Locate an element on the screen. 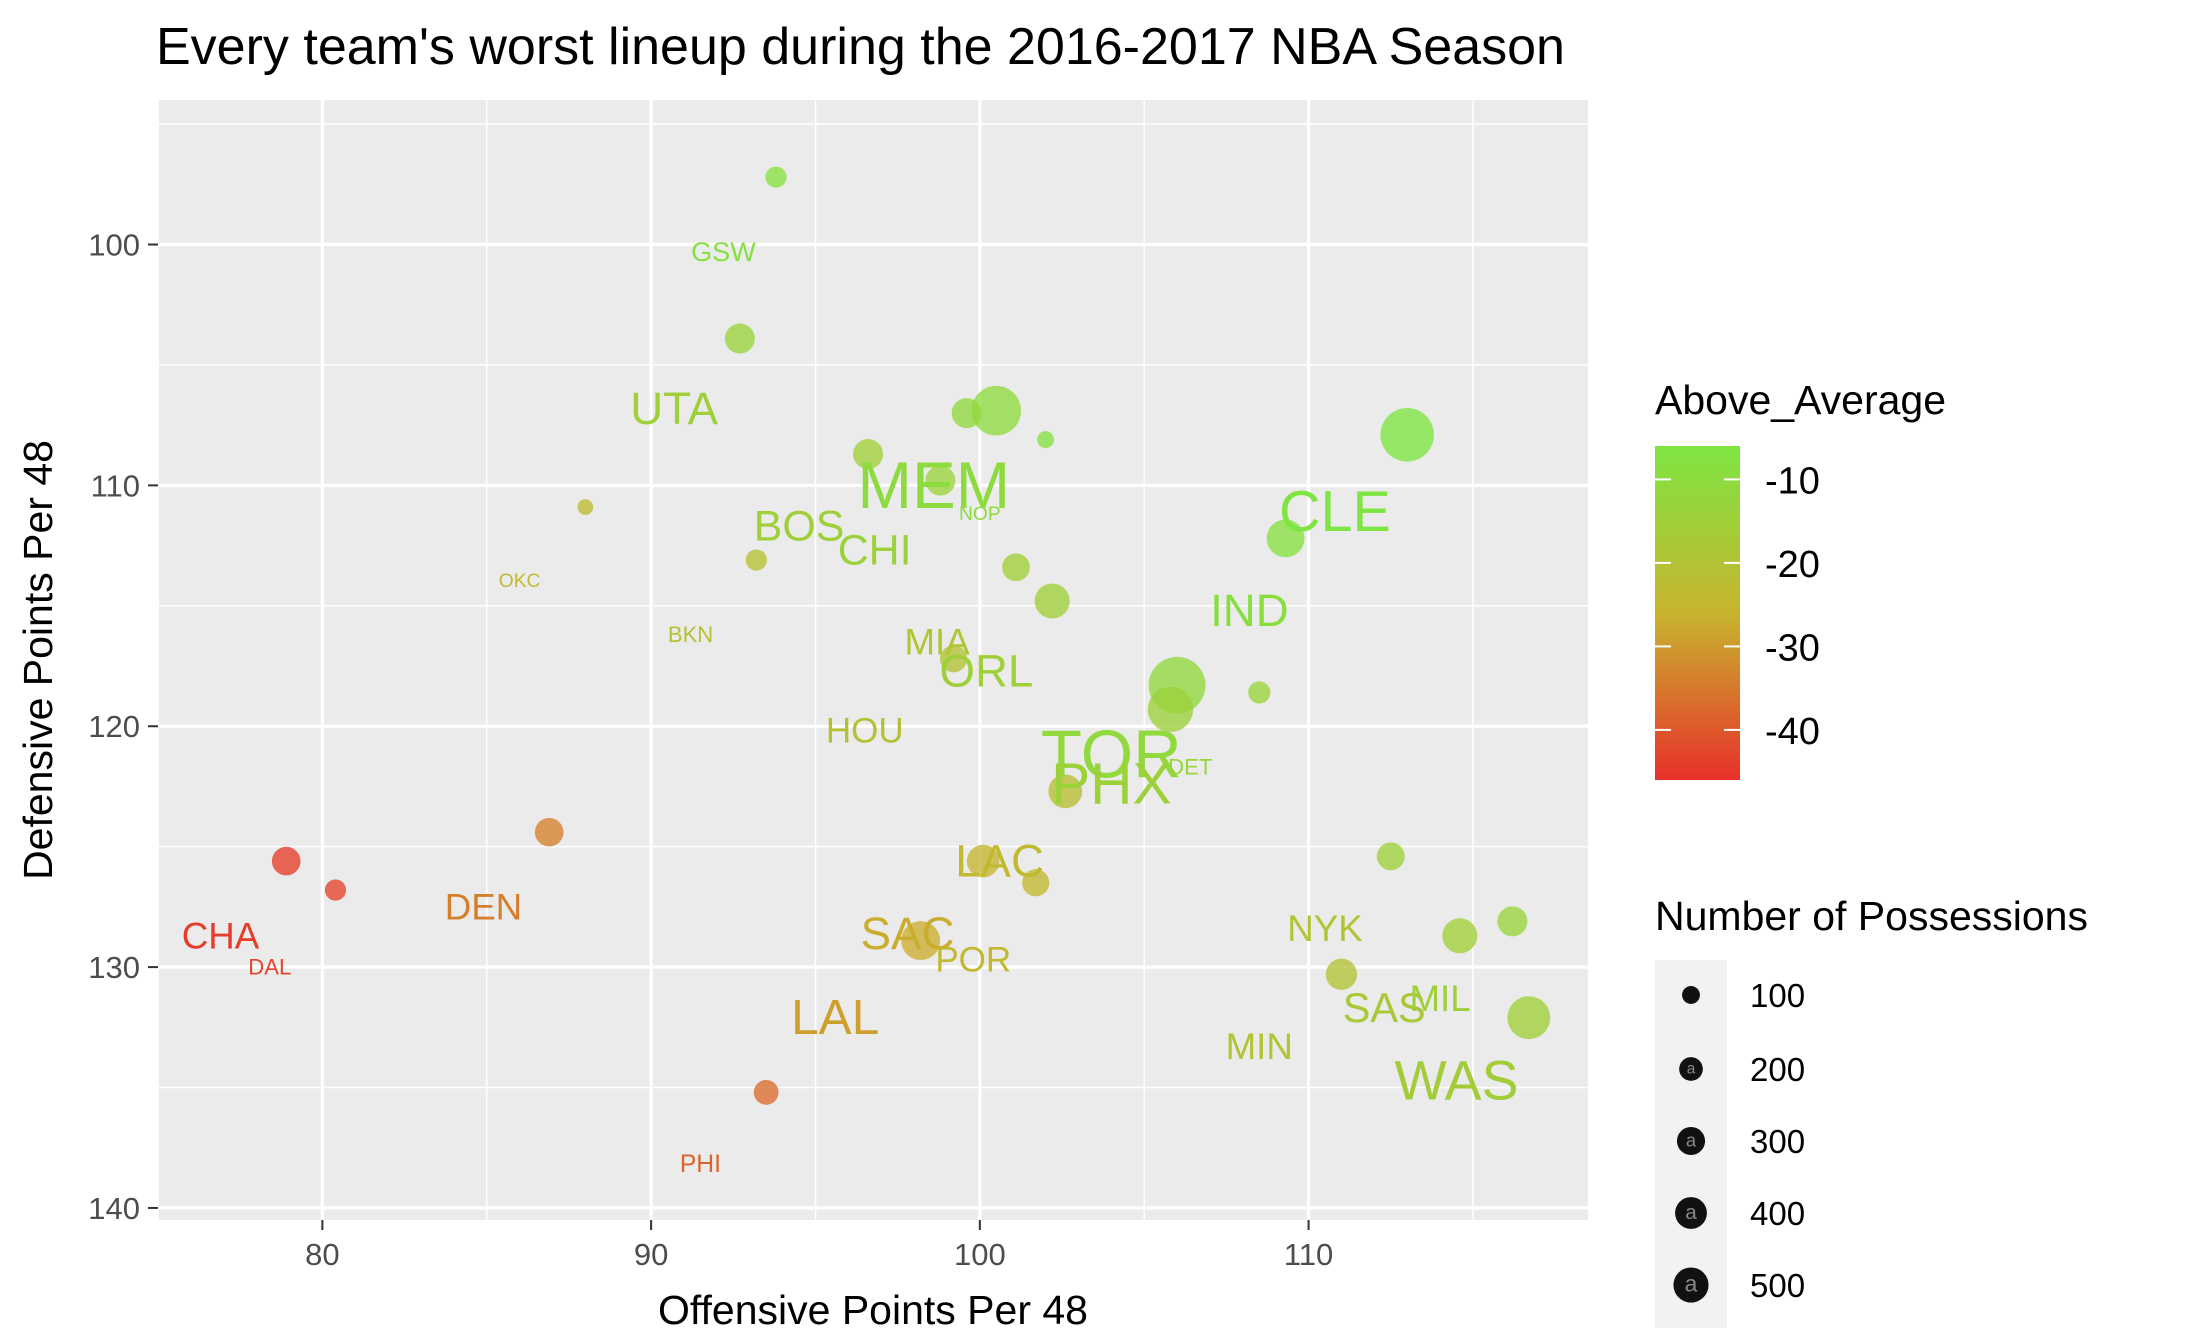 The width and height of the screenshot is (2206, 1328). x-tick-label: 100 is located at coordinates (980, 1254).